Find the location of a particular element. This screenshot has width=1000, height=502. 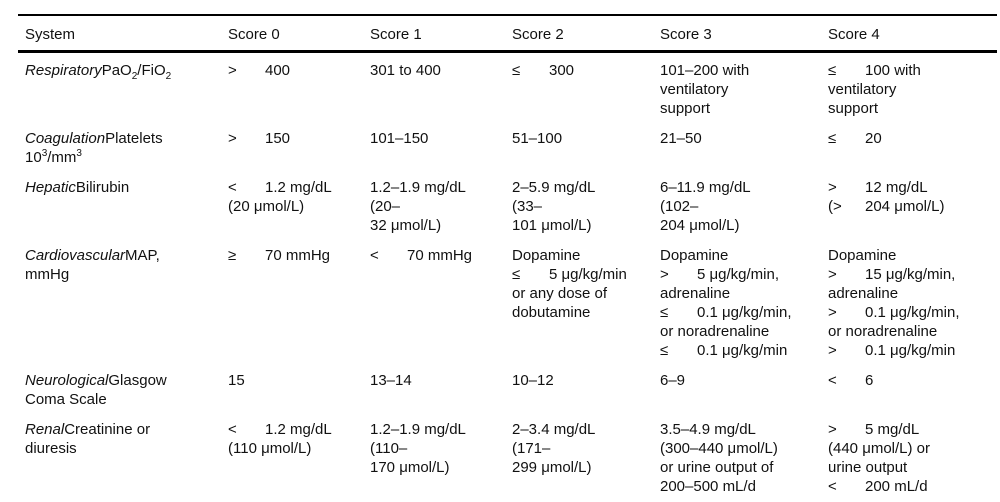

column-header-score-1: Score 1 is located at coordinates (396, 34).